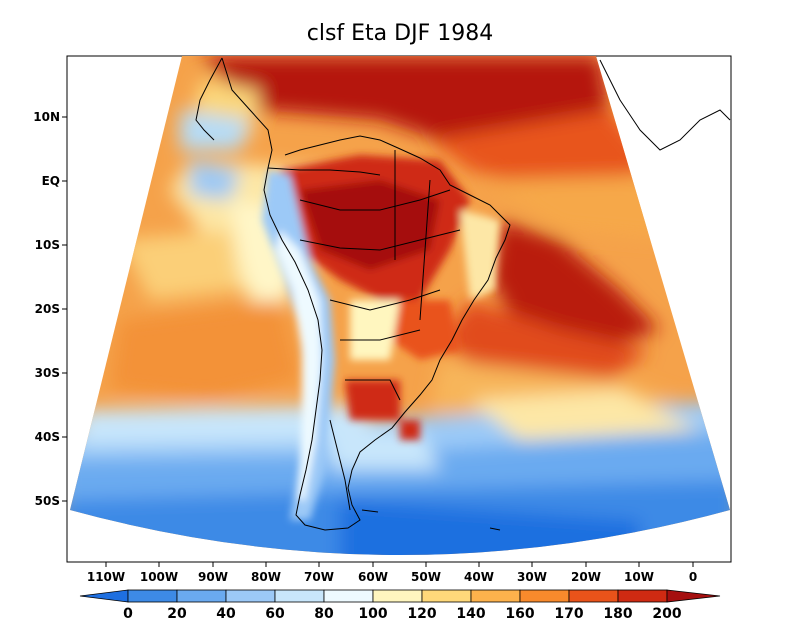 This screenshot has height=618, width=800. Describe the element at coordinates (104, 596) in the screenshot. I see `colorbar-underflow` at that location.